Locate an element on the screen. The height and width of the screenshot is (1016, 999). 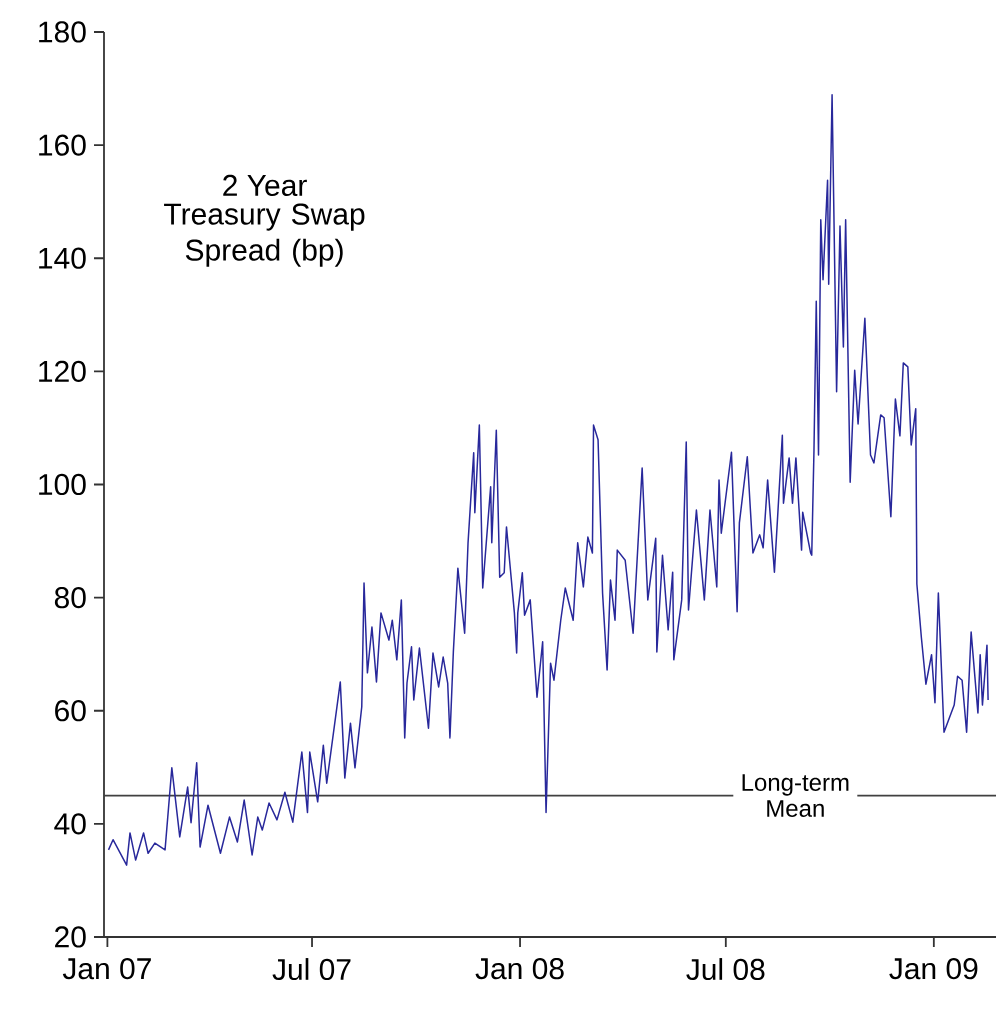
y-tick-label: 140 is located at coordinates (62, 258).